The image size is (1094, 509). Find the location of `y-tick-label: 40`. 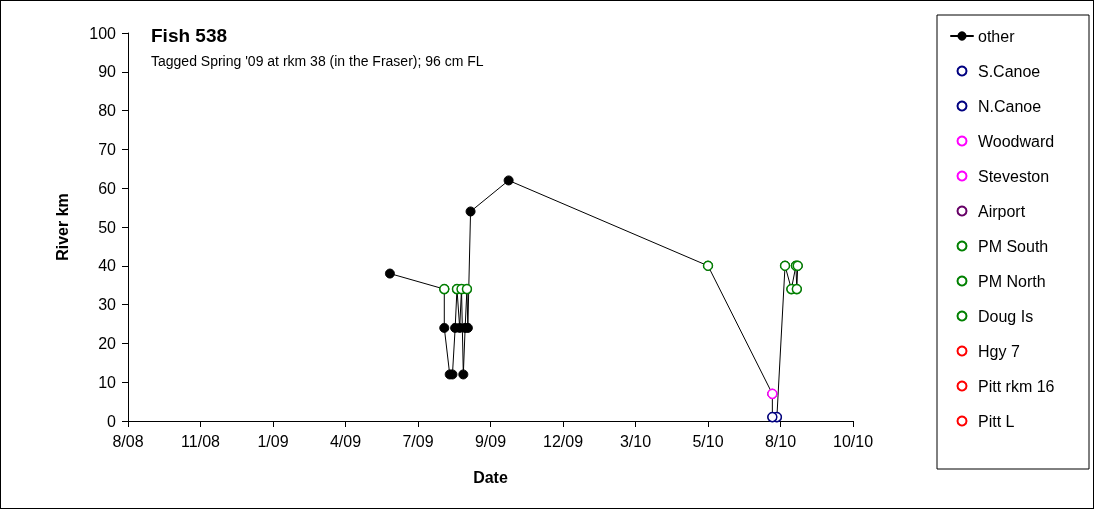

y-tick-label: 40 is located at coordinates (107, 266).